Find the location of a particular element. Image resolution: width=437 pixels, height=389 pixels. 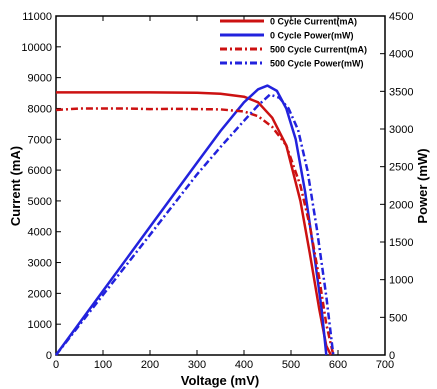

y-left-tick-label: 1000 is located at coordinates (40, 325).